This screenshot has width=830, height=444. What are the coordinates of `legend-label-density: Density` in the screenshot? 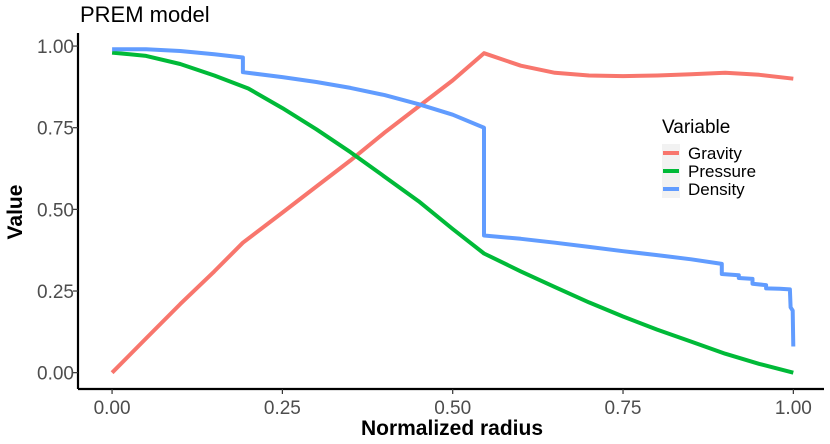 It's located at (716, 189).